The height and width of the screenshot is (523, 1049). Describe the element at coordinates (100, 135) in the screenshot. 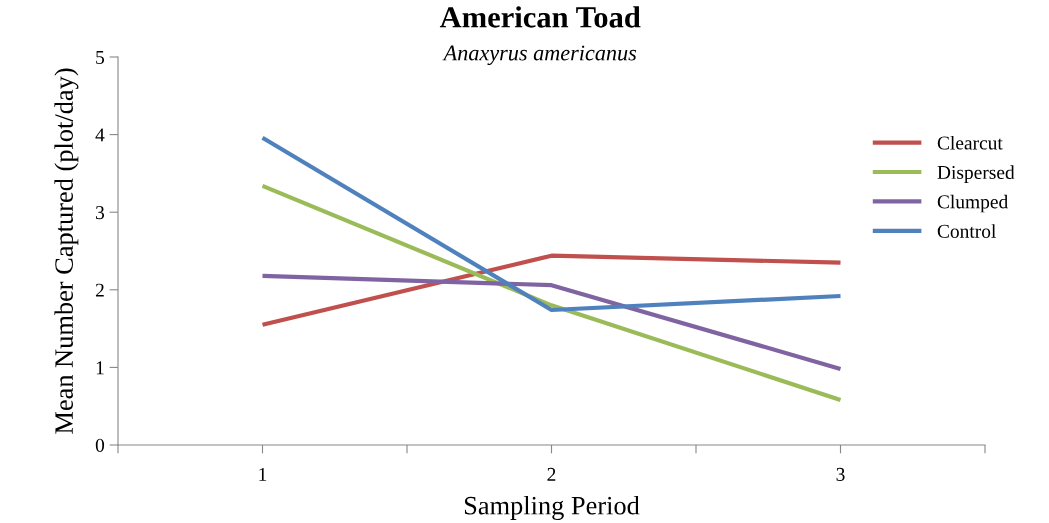

I see `y-tick-label: 4` at that location.